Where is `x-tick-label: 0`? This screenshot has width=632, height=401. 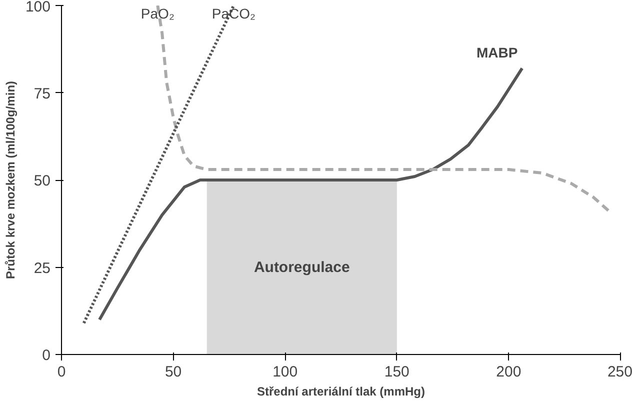
x-tick-label: 0 is located at coordinates (61, 372).